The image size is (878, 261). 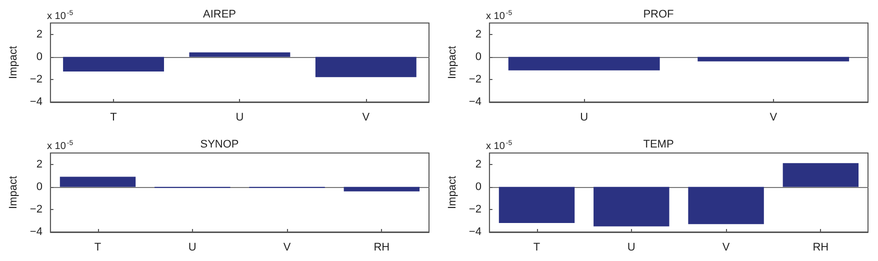 What do you see at coordinates (219, 14) in the screenshot?
I see `chart-title: AIREP` at bounding box center [219, 14].